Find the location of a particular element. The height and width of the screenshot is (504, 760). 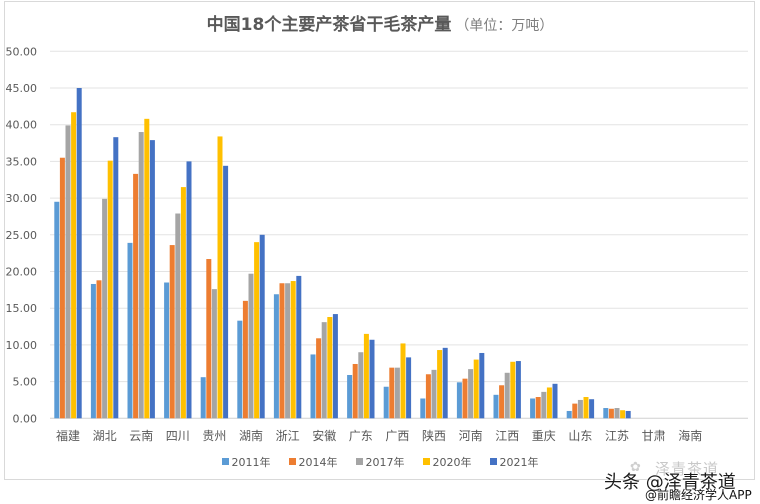

y-tick-label: 5.00 is located at coordinates (25, 382).